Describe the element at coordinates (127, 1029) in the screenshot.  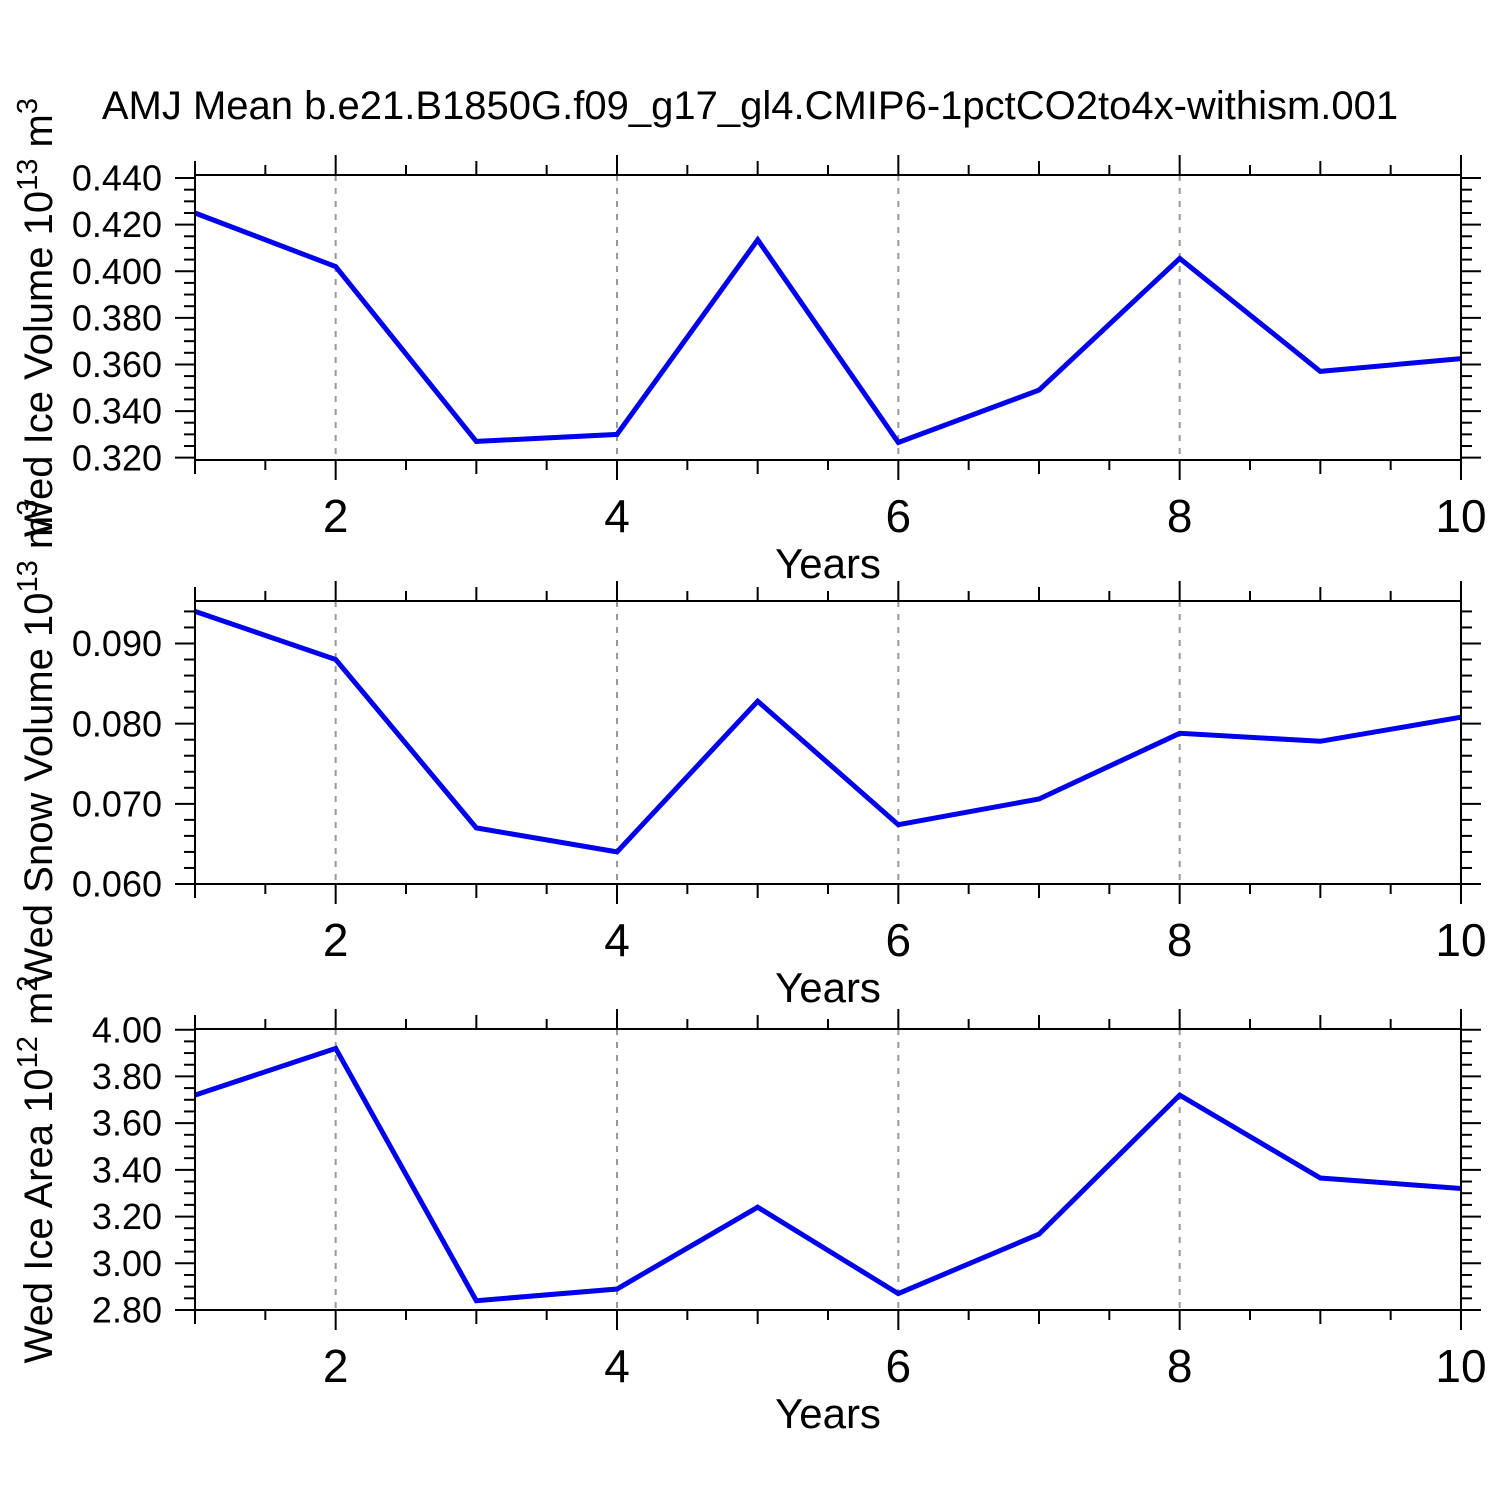
I see `y-tick-label: 4.00` at that location.